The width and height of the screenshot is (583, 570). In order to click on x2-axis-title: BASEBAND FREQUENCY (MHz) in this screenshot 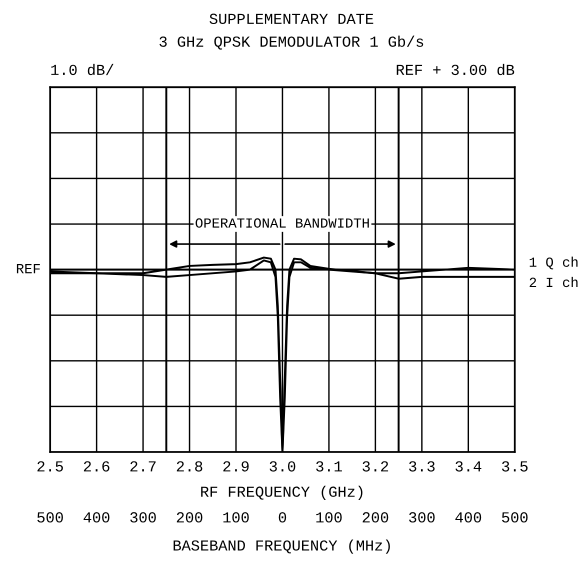, I will do `click(282, 546)`.